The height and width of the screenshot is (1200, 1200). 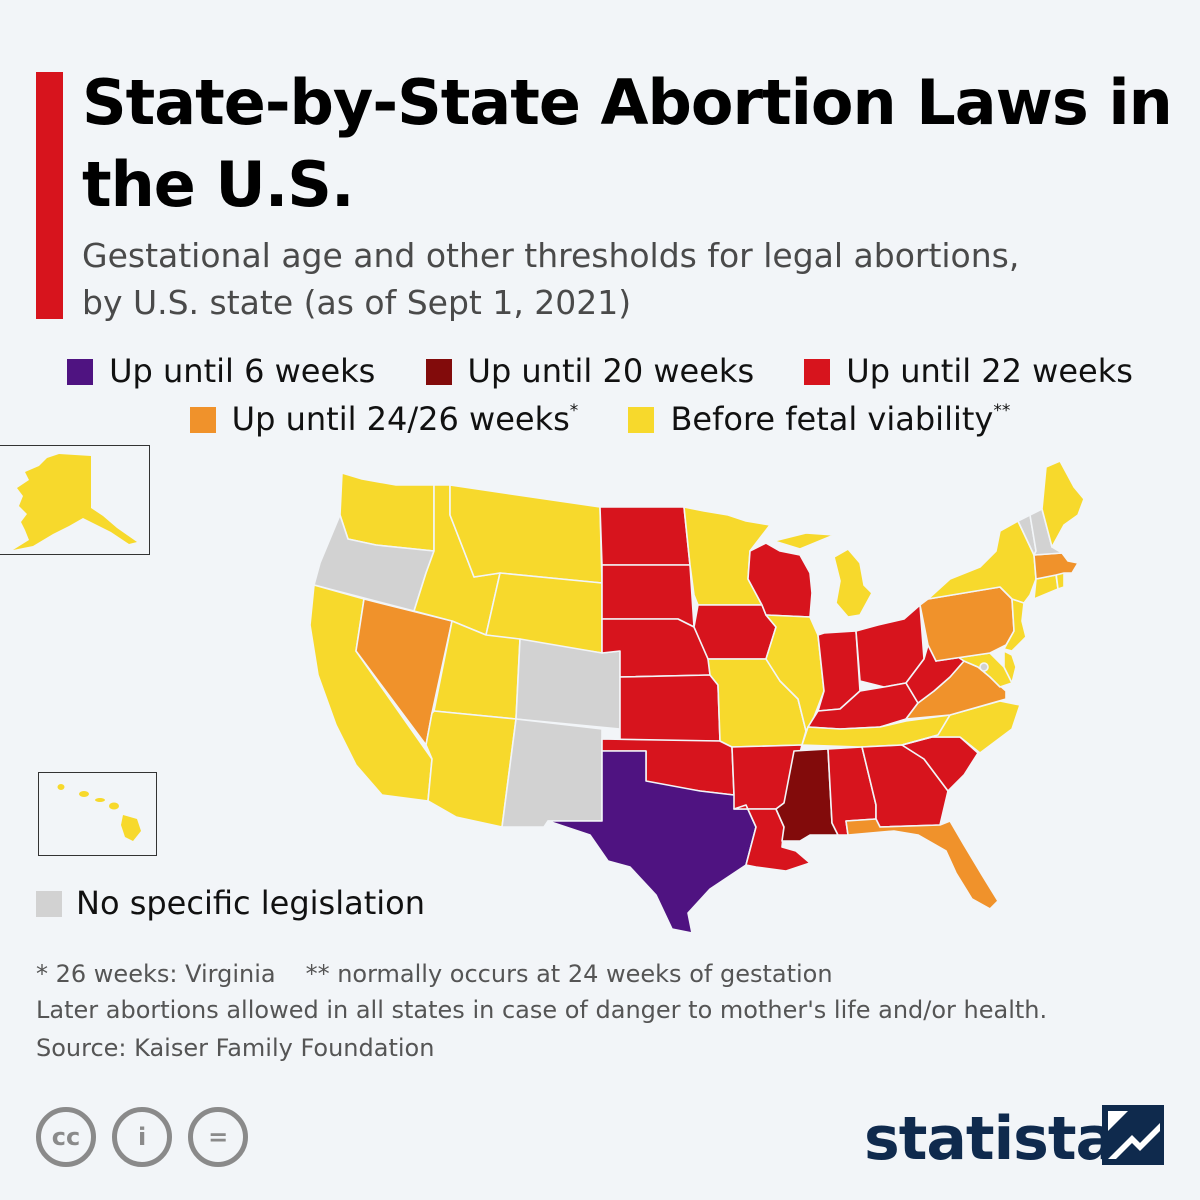 I want to click on footnote-virginia: * 26 weeks: Virginia, so click(x=156, y=974).